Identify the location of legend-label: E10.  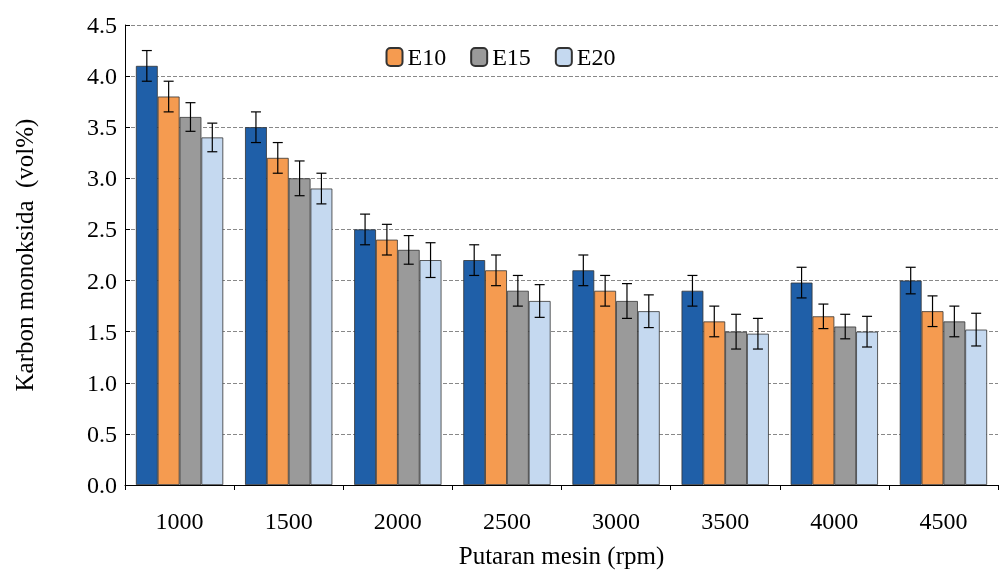
(427, 57).